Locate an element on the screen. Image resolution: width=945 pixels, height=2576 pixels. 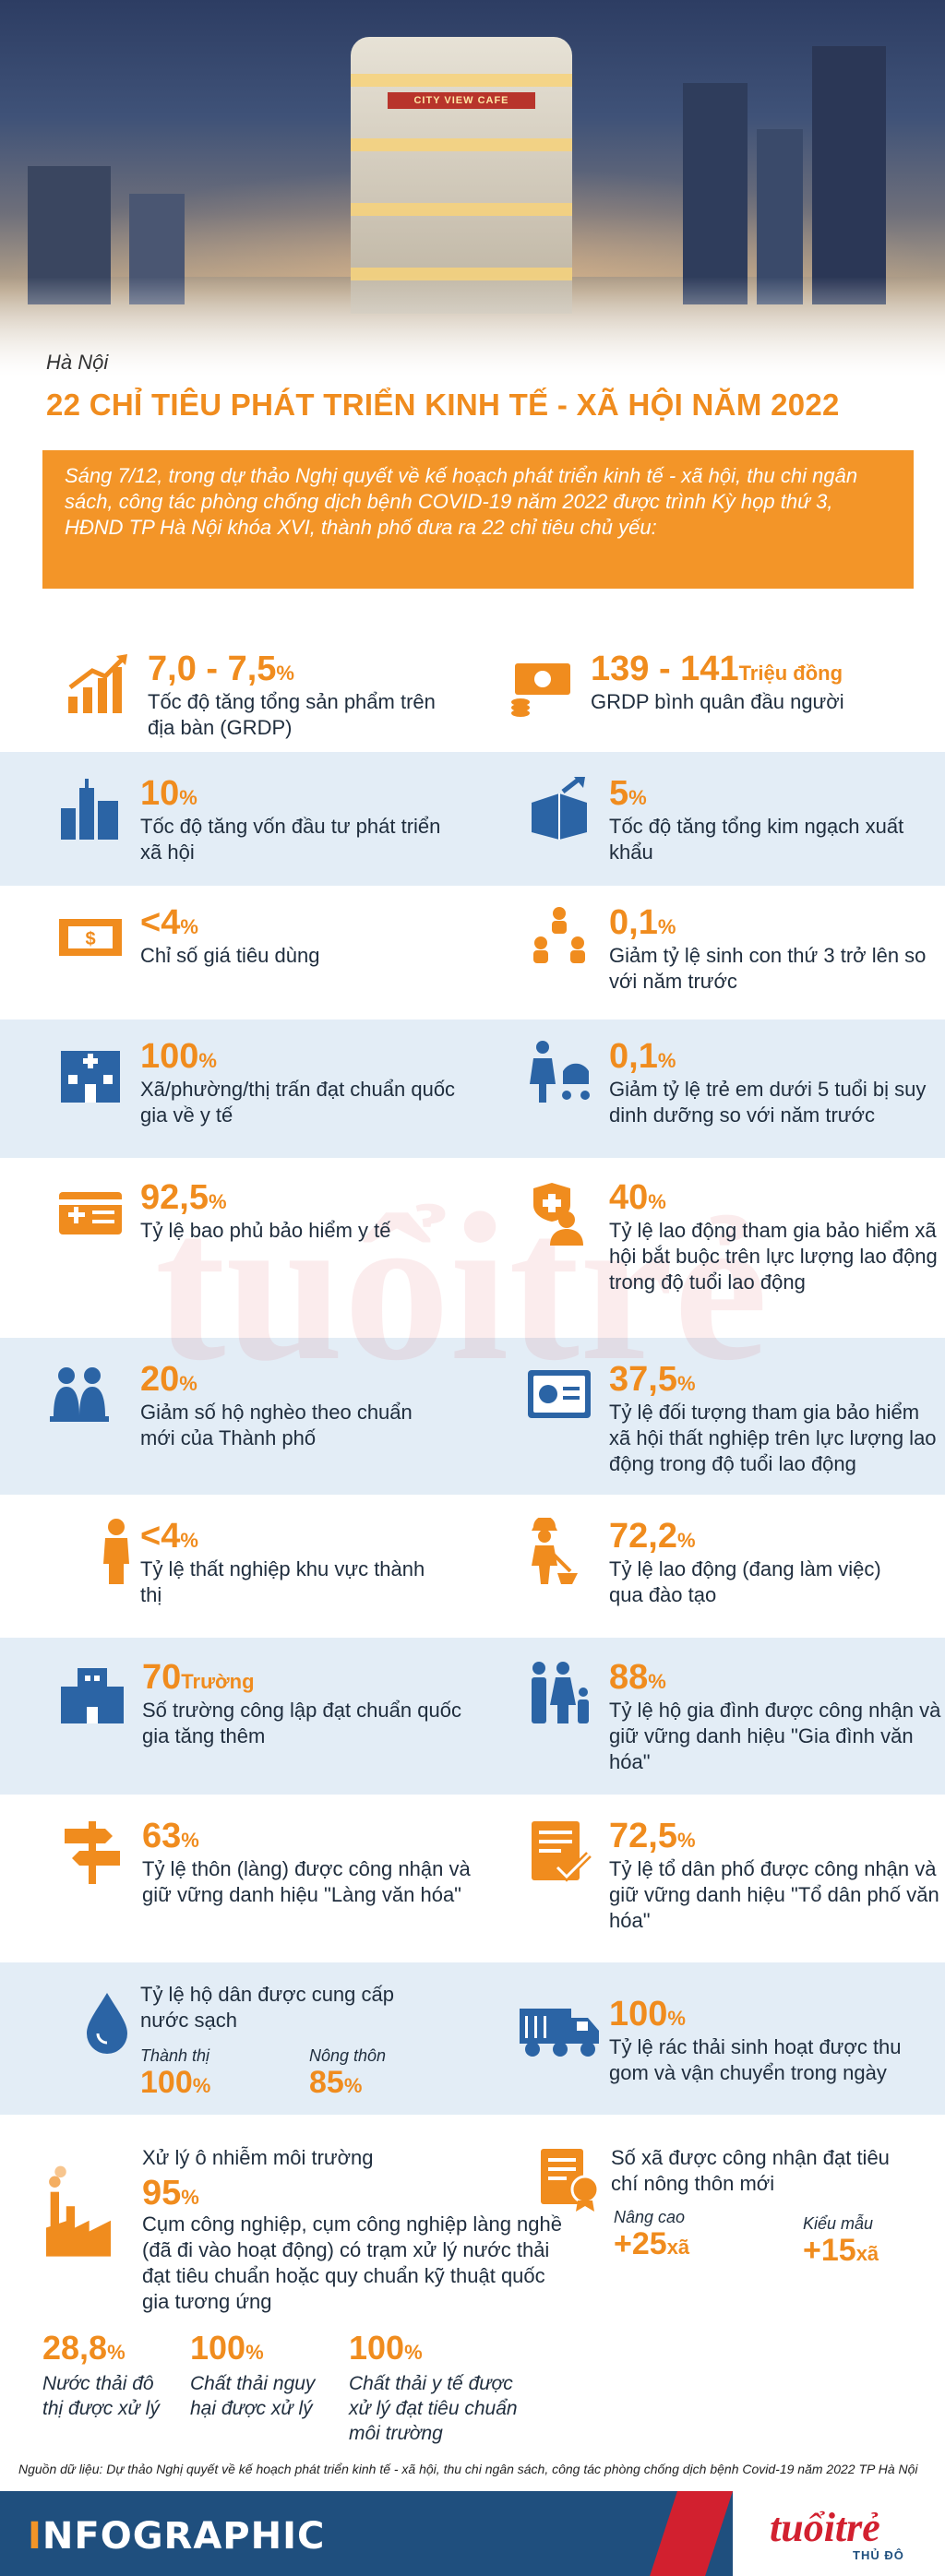
watermark-logo: tuổitrẻ is located at coordinates (461, 1287).